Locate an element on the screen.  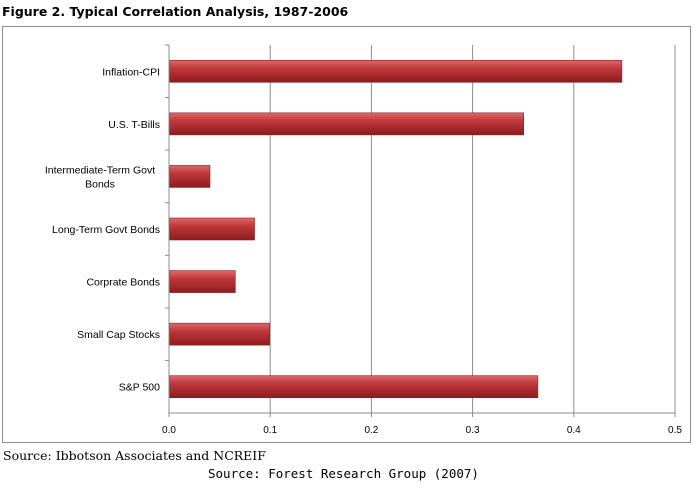
source-note-secondary: Source: Forest Research Group (2007) is located at coordinates (343, 473).